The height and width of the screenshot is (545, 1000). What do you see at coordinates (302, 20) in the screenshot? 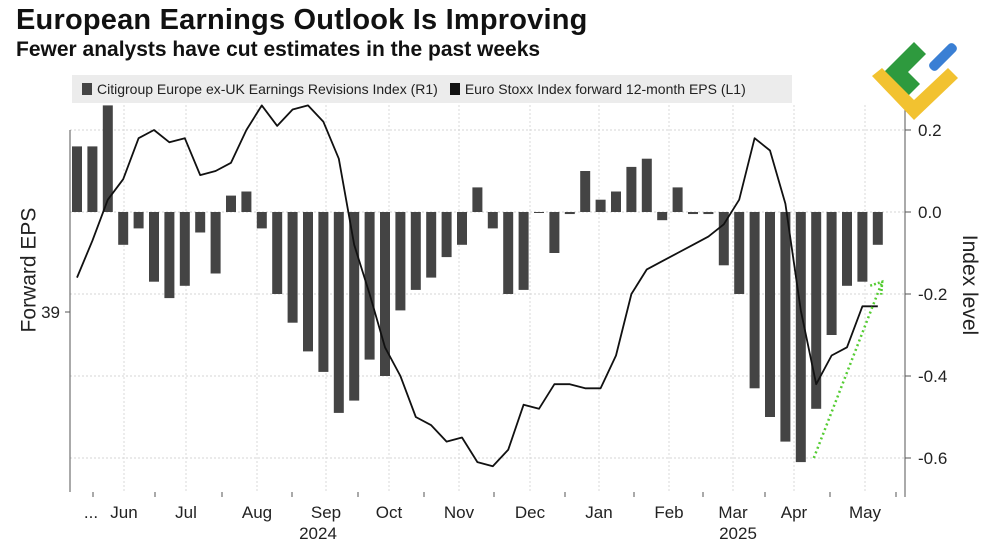
I see `chart-title: European Earnings Outlook Is Improving` at bounding box center [302, 20].